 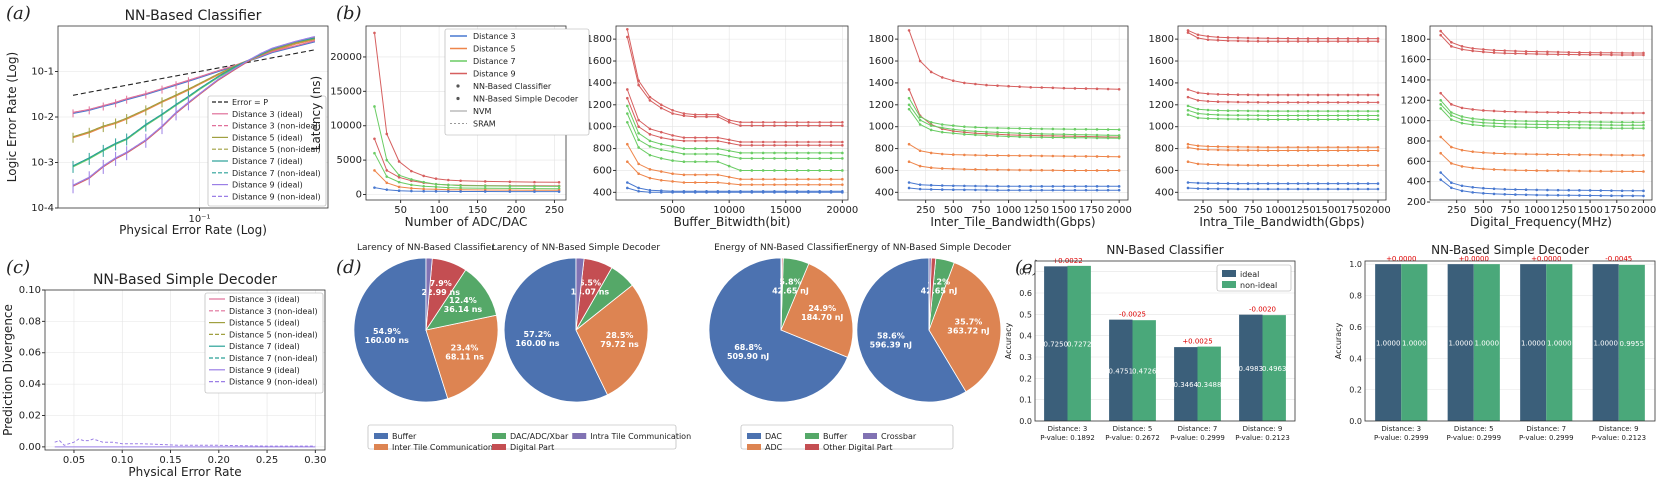 I want to click on bar-value-label: 1.0000, so click(x=1559, y=344).